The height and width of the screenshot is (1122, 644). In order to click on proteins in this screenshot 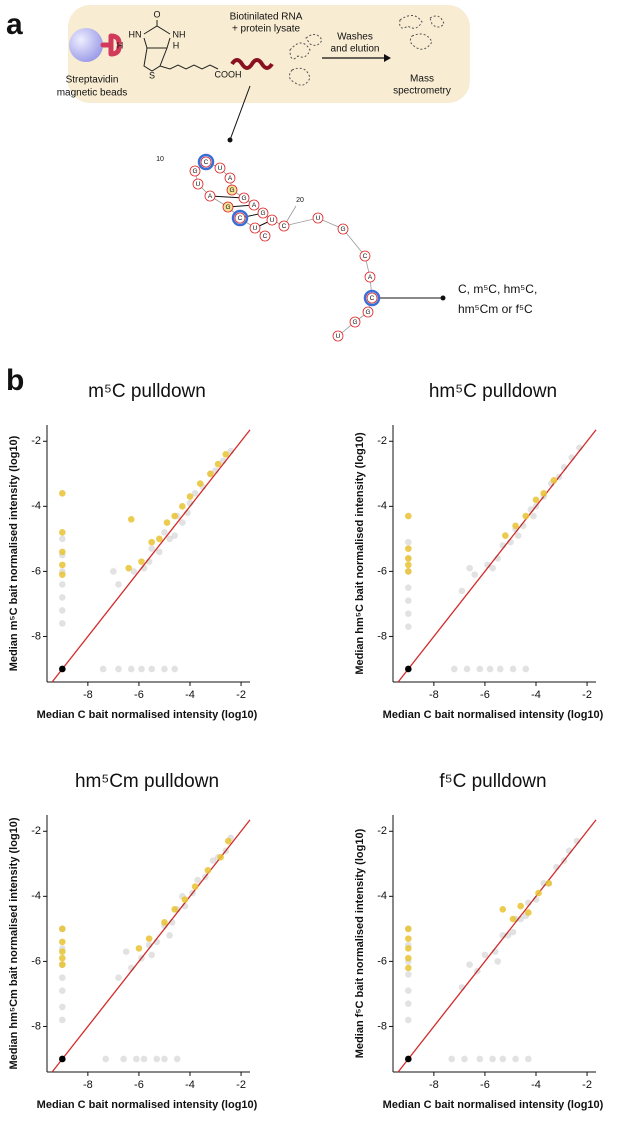, I will do `click(366, 50)`.